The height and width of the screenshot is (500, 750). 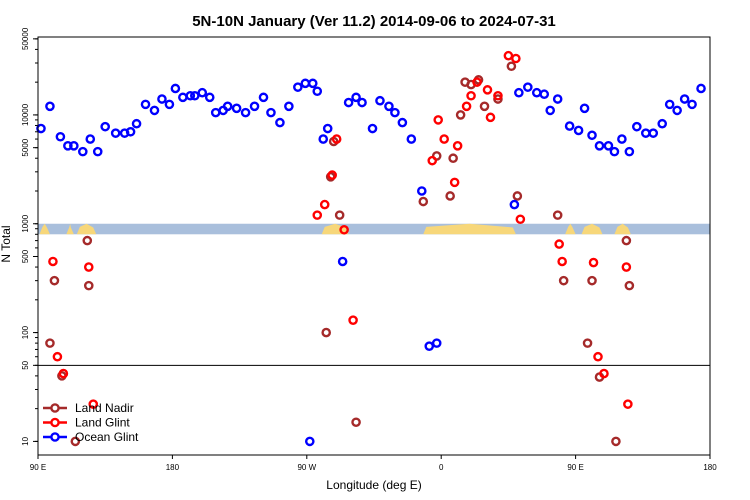 What do you see at coordinates (25, 256) in the screenshot?
I see `y-tick-label: 500` at bounding box center [25, 256].